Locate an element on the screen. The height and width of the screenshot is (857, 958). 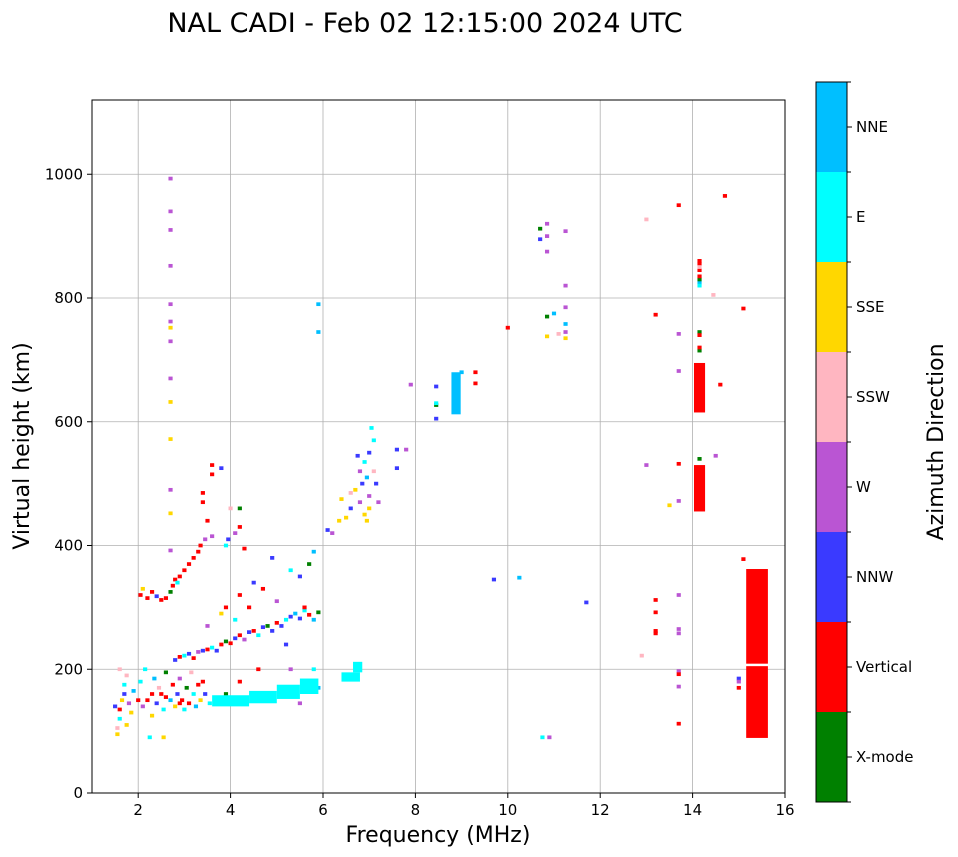
colorbar-tick-label: SSE is located at coordinates (870, 307).